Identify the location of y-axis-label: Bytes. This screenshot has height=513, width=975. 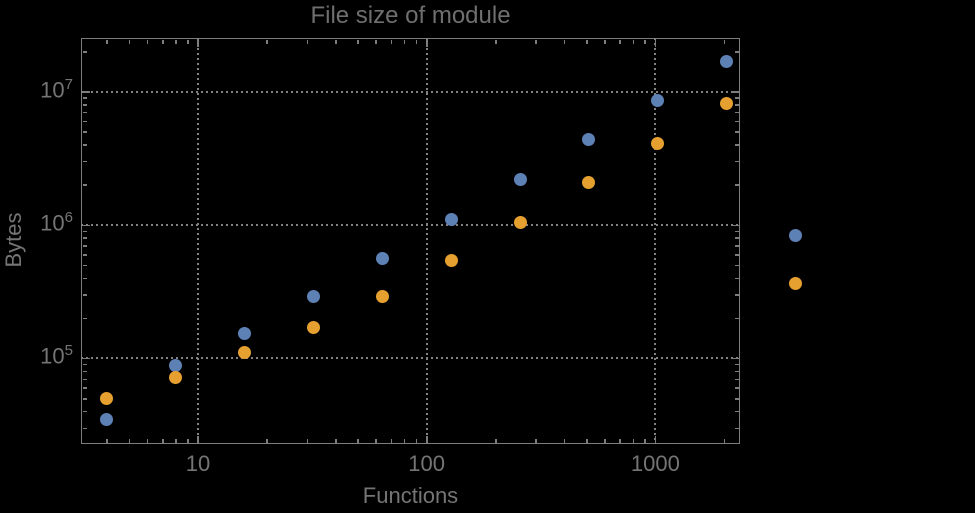
(13, 240).